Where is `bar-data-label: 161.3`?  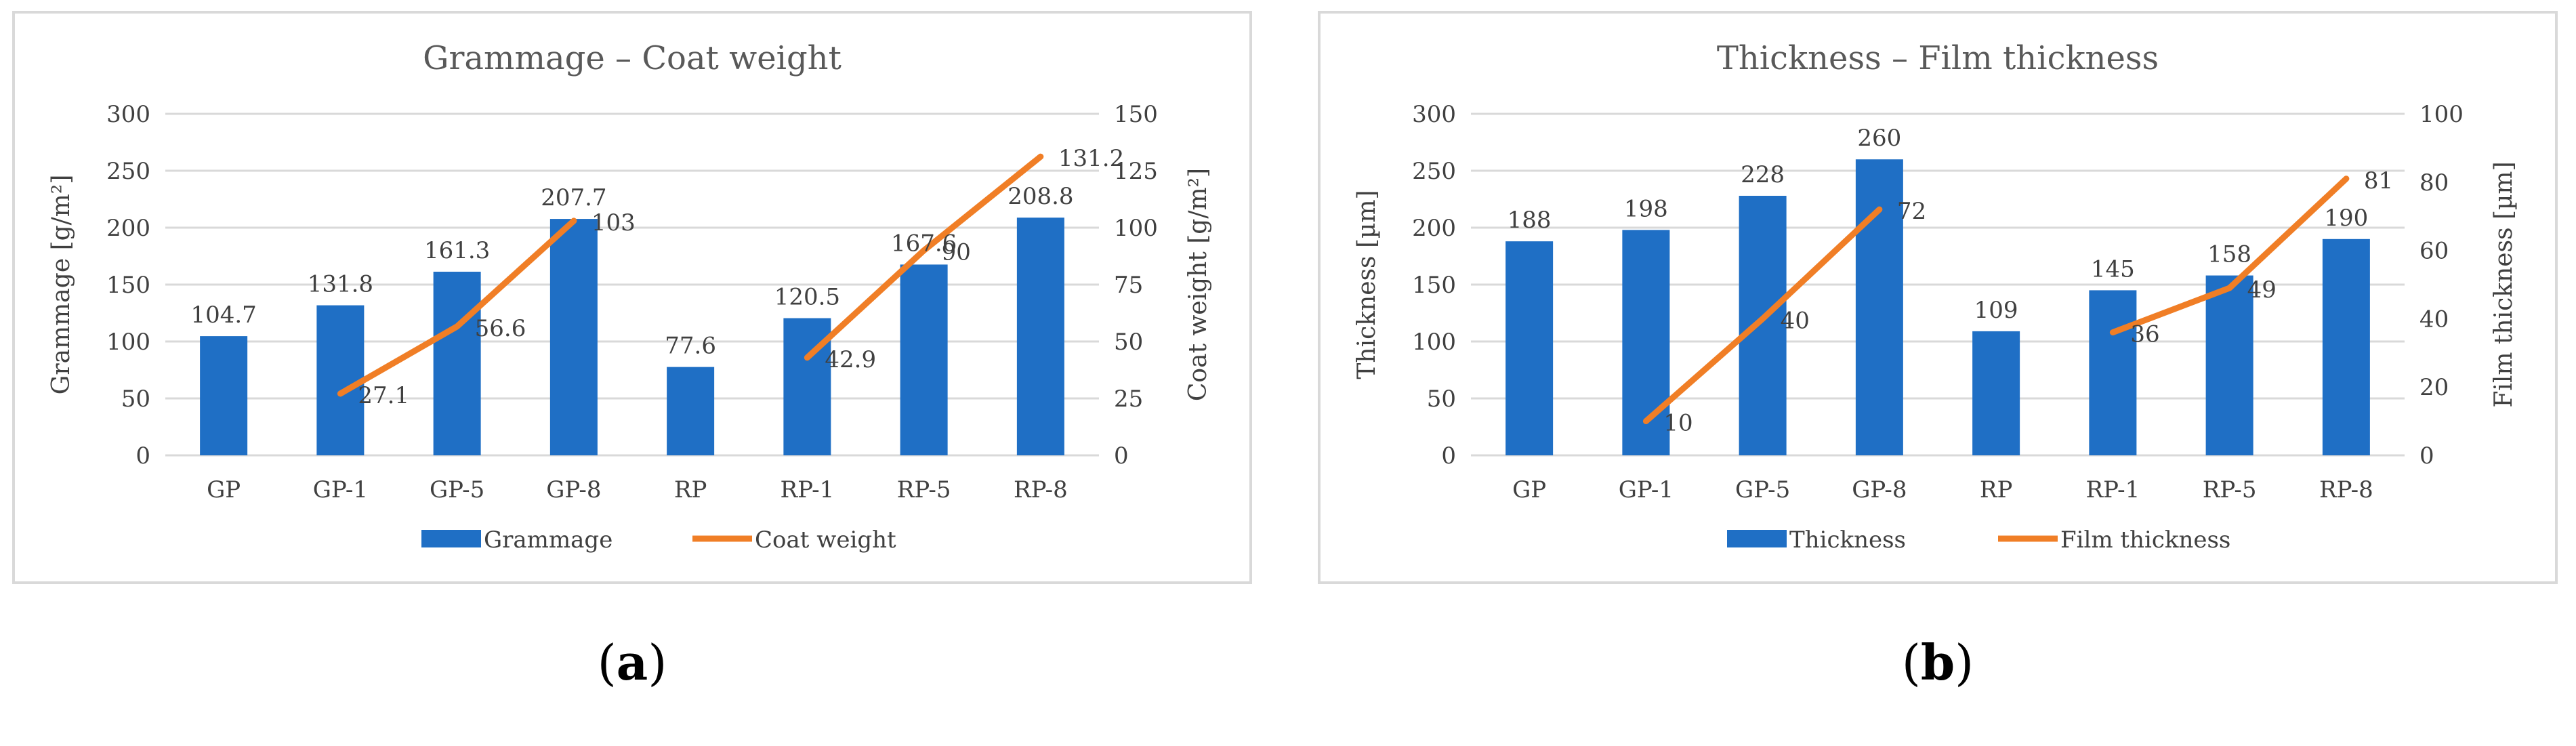
bar-data-label: 161.3 is located at coordinates (457, 250).